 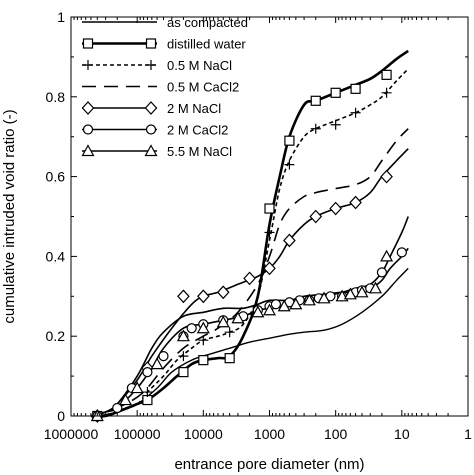 I want to click on y-tick-label: 0.2, so click(x=56, y=336).